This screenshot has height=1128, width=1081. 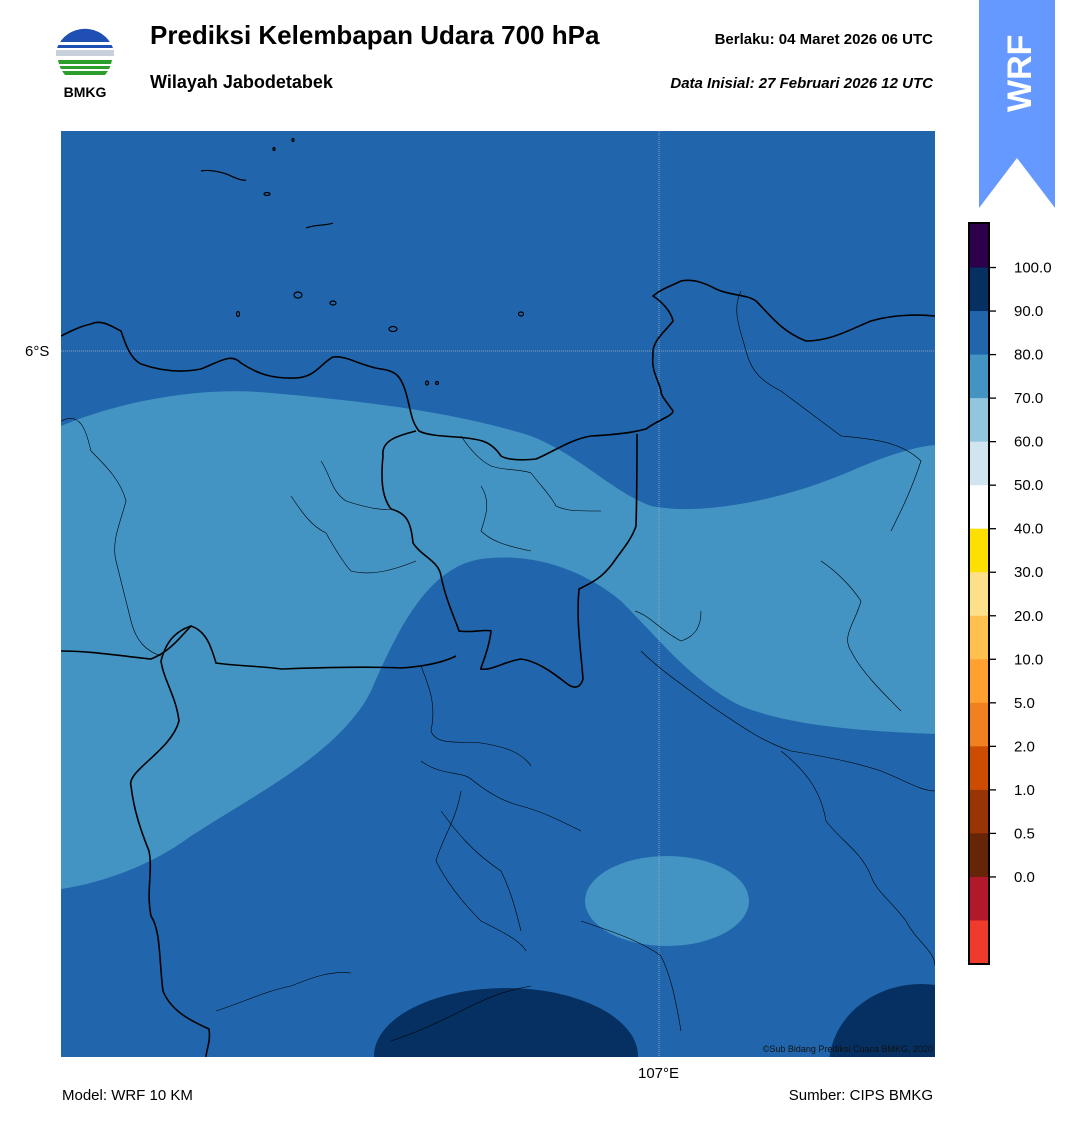 What do you see at coordinates (1024, 746) in the screenshot?
I see `colorbar-tick-label: 2.0` at bounding box center [1024, 746].